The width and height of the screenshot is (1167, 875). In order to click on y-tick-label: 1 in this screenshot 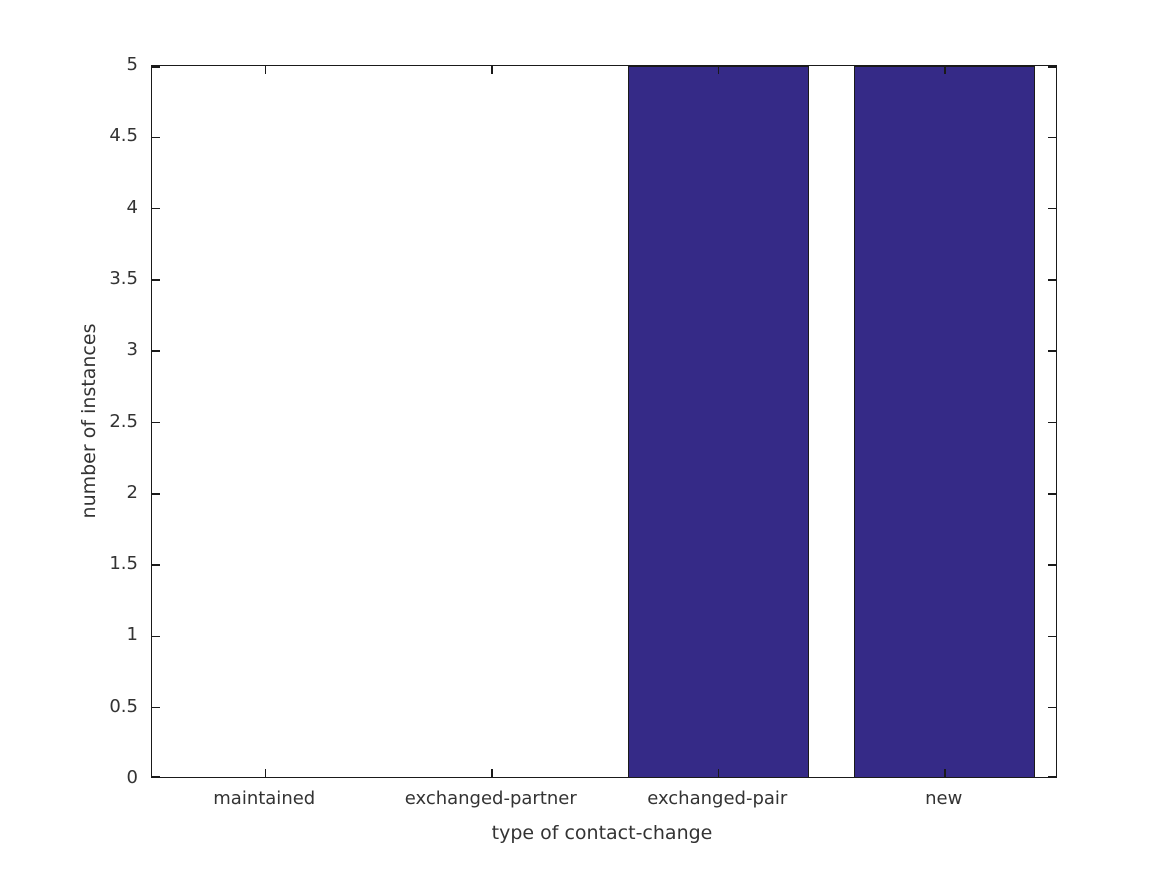, I will do `click(132, 635)`.